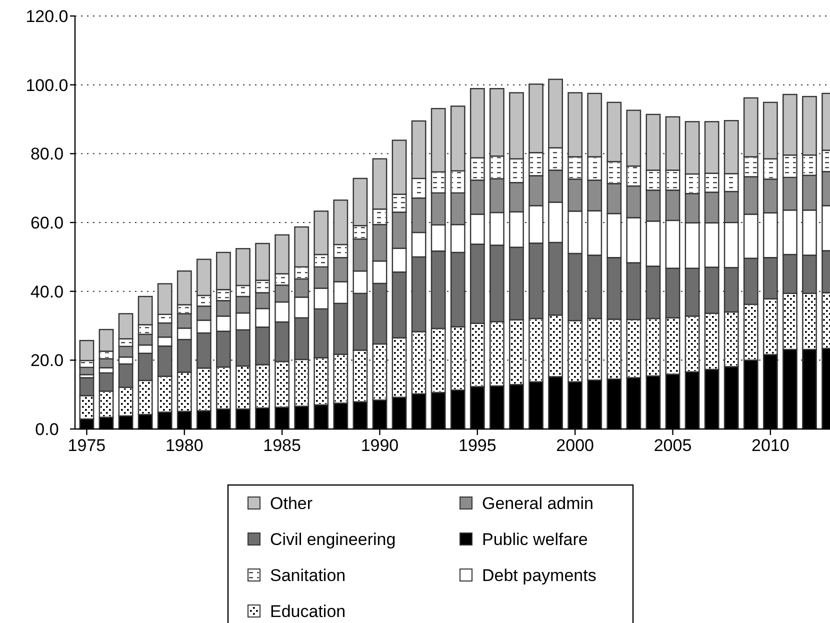 This screenshot has width=830, height=623. Describe the element at coordinates (333, 539) in the screenshot. I see `legend-label: Civil engineering` at that location.